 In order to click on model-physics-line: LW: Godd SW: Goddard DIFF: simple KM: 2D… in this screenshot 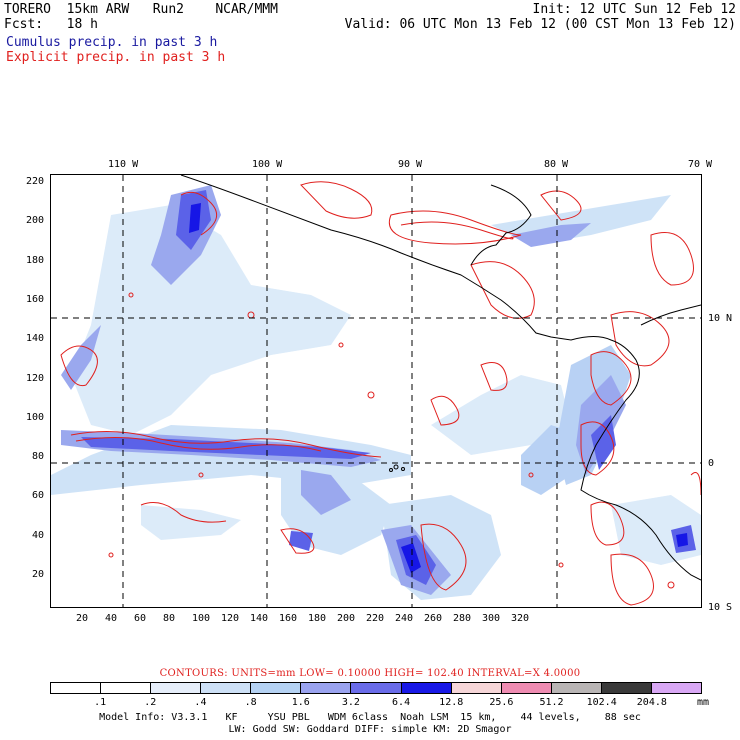, I will do `click(370, 729)`.